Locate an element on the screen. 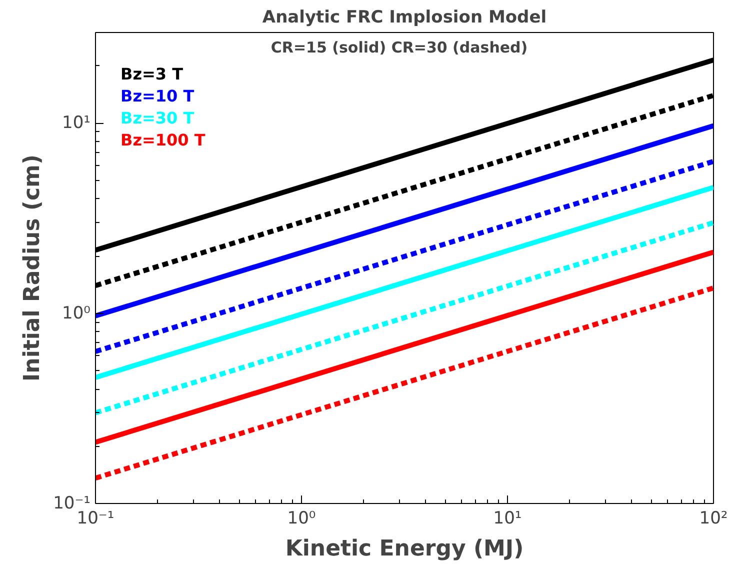  text: Bz=10 T is located at coordinates (157, 96).